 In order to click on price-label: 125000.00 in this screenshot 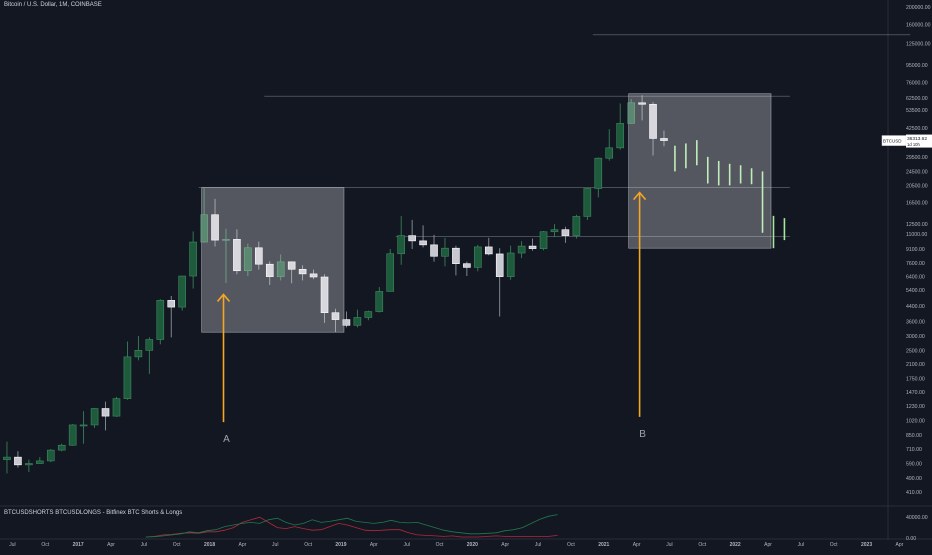, I will do `click(918, 45)`.